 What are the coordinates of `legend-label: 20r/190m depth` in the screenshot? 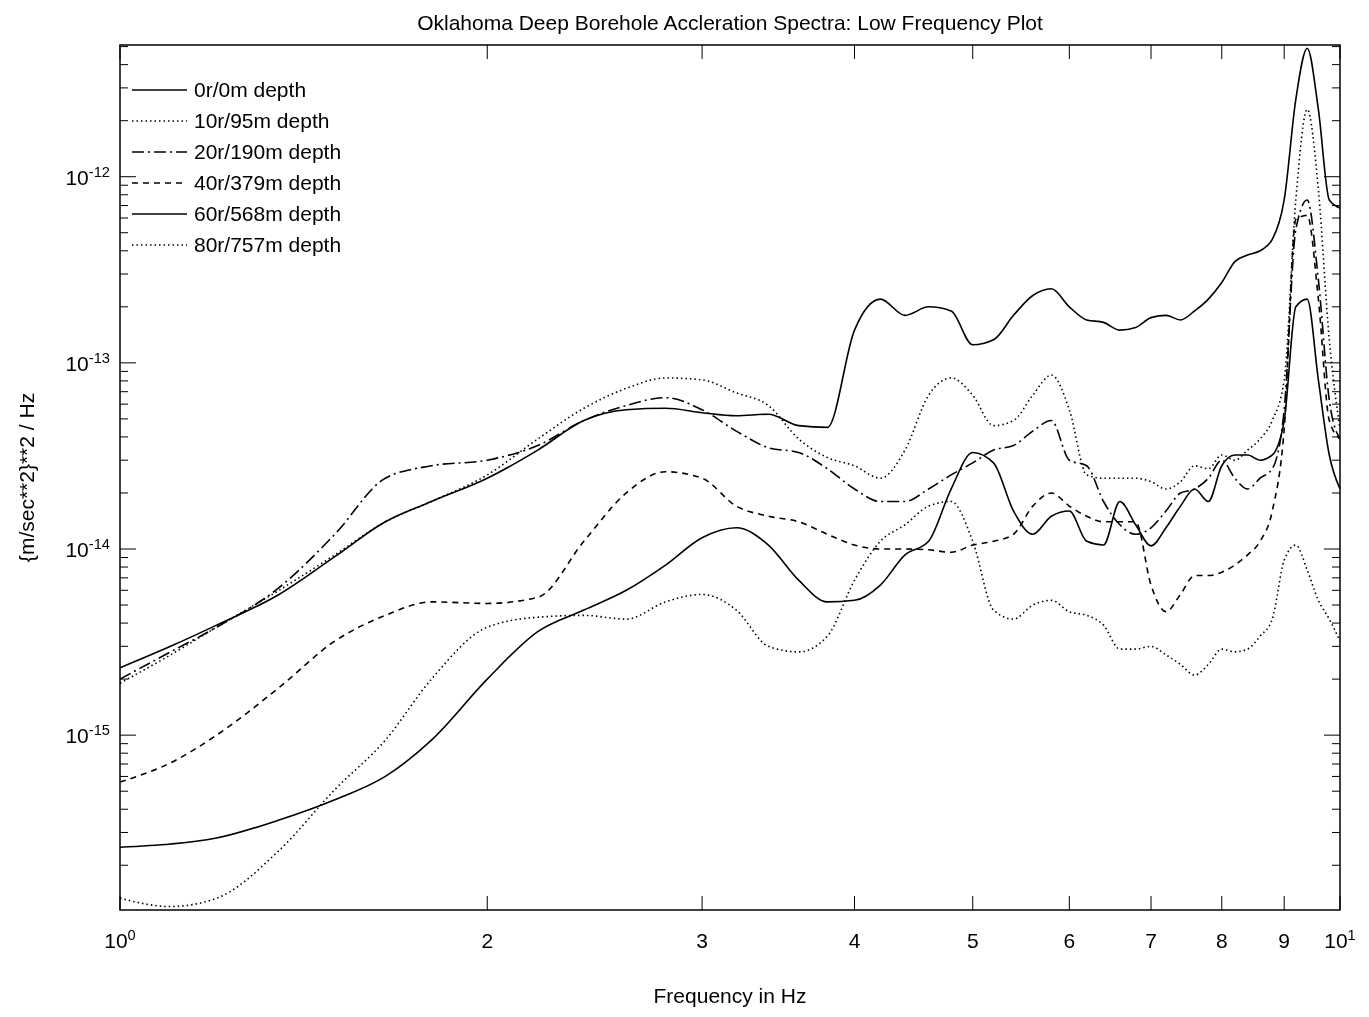 It's located at (268, 151).